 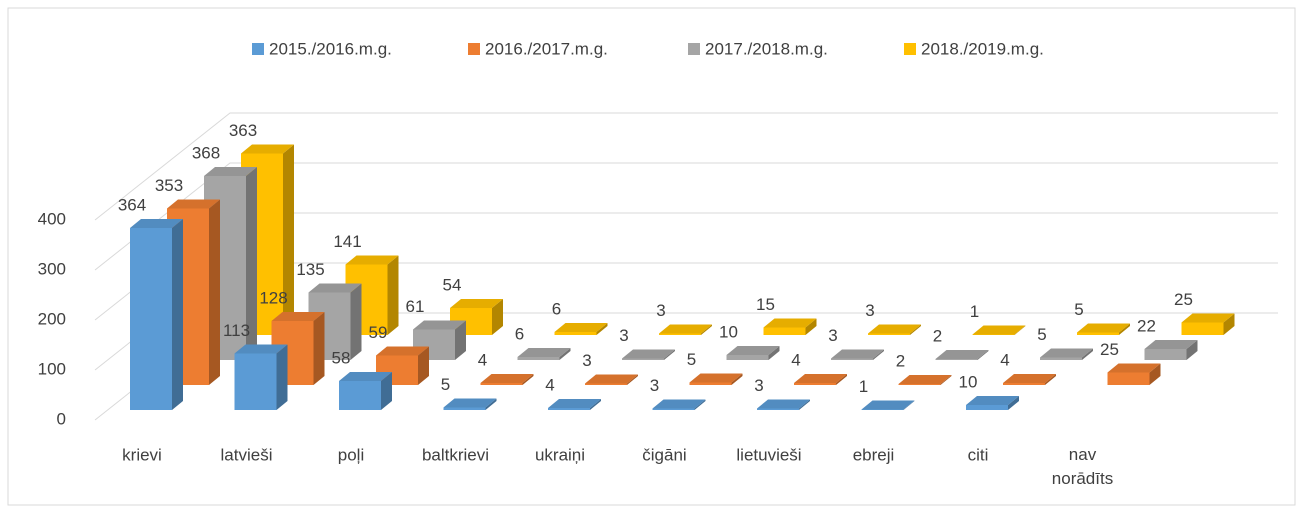 What do you see at coordinates (52, 218) in the screenshot?
I see `y-tick-label: 400` at bounding box center [52, 218].